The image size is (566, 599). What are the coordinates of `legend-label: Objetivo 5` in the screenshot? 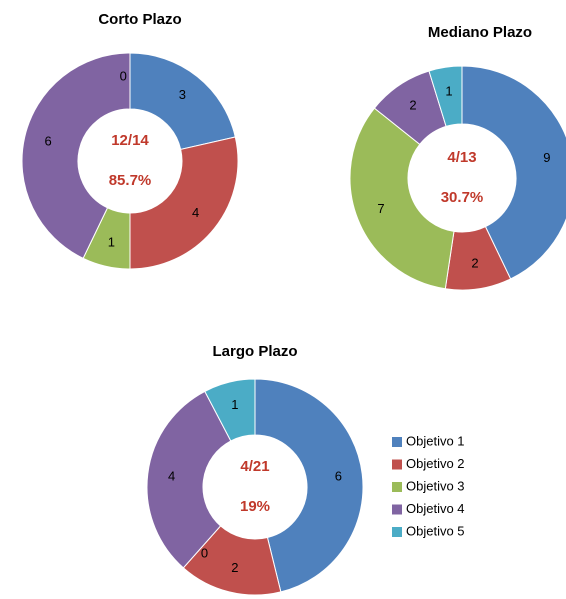 It's located at (435, 530).